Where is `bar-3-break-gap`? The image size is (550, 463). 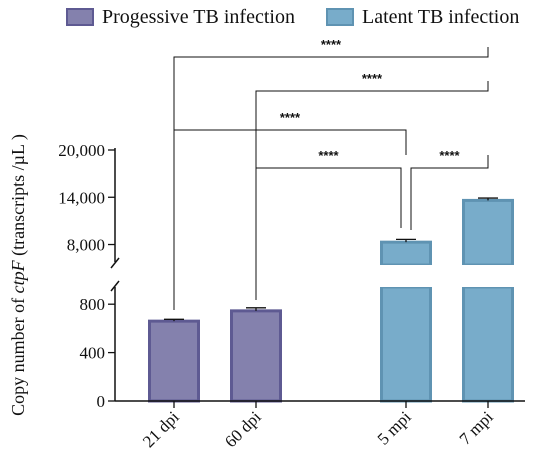
bar-3-break-gap is located at coordinates (488, 276).